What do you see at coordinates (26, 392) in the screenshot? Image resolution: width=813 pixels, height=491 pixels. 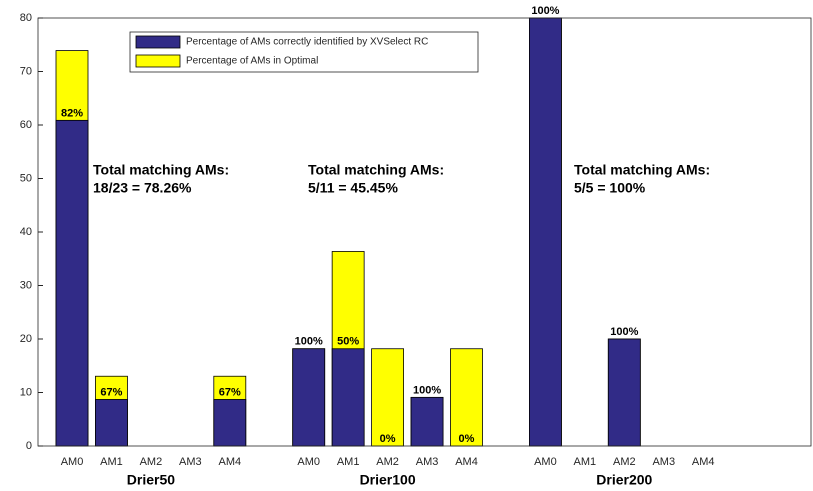 I see `y-tick-label: 10` at bounding box center [26, 392].